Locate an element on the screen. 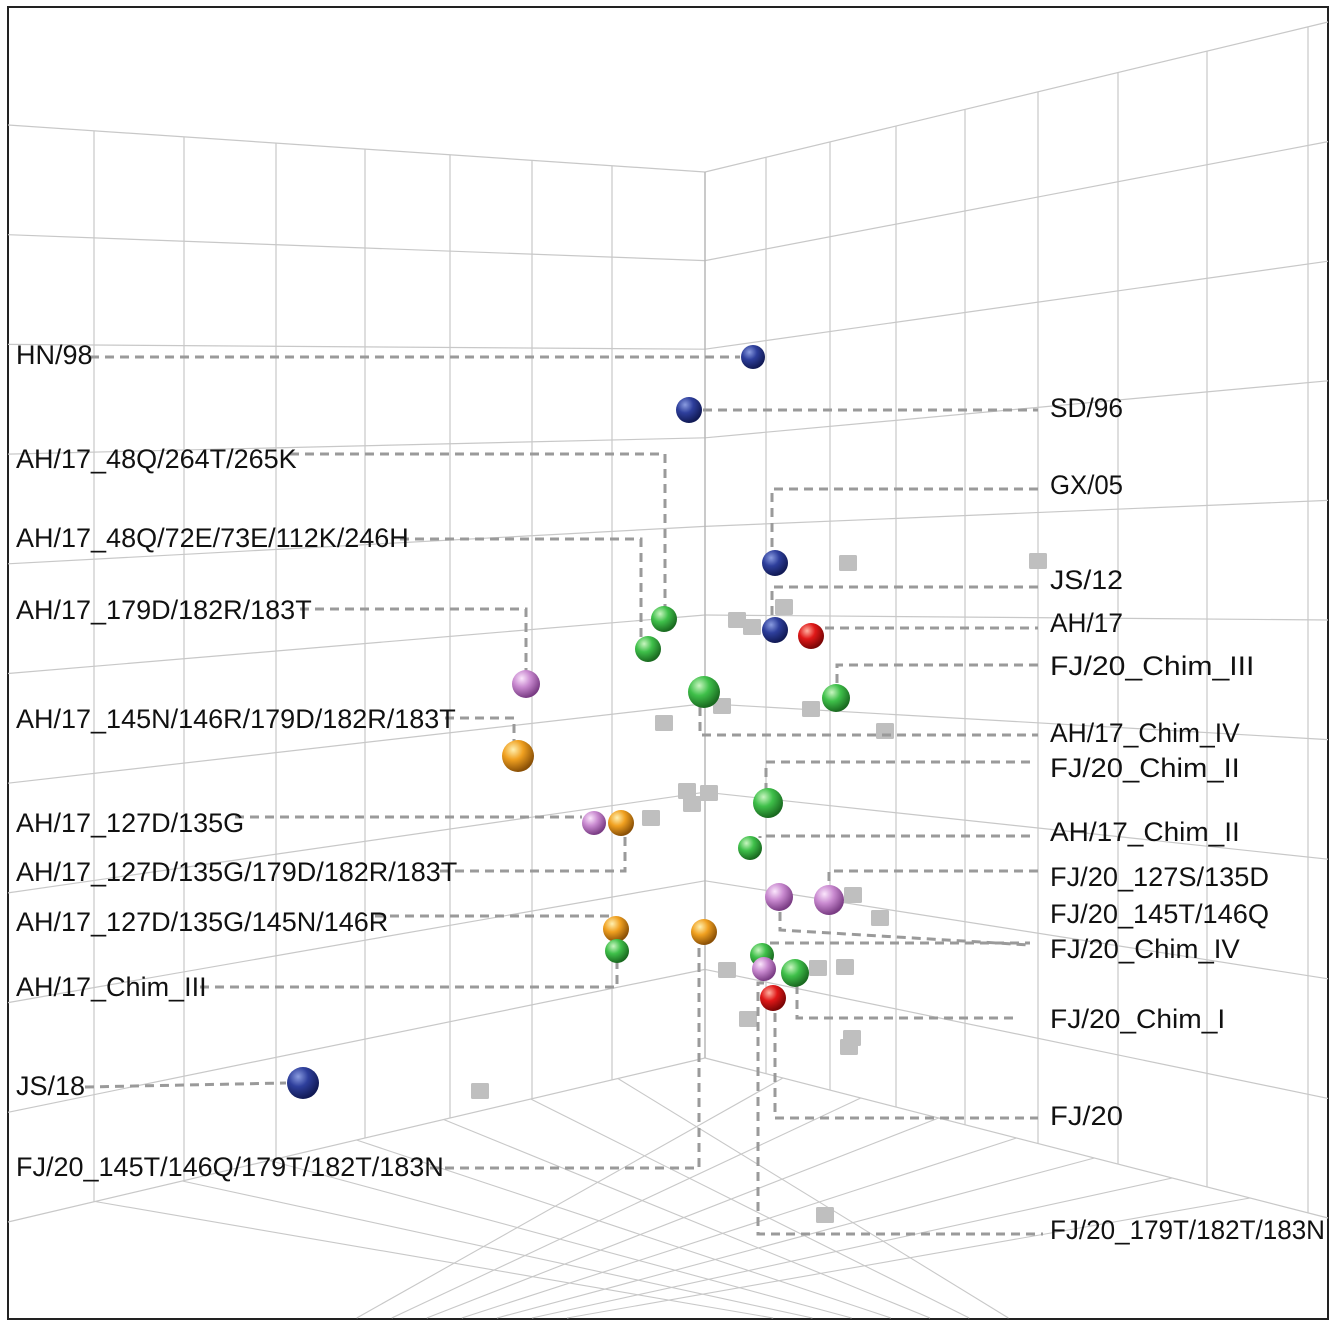 Image resolution: width=1336 pixels, height=1329 pixels. label-ah-17-48q-72e-73e-112k-246h: AH/17_48Q/72E/73E/112K/246H is located at coordinates (212, 538).